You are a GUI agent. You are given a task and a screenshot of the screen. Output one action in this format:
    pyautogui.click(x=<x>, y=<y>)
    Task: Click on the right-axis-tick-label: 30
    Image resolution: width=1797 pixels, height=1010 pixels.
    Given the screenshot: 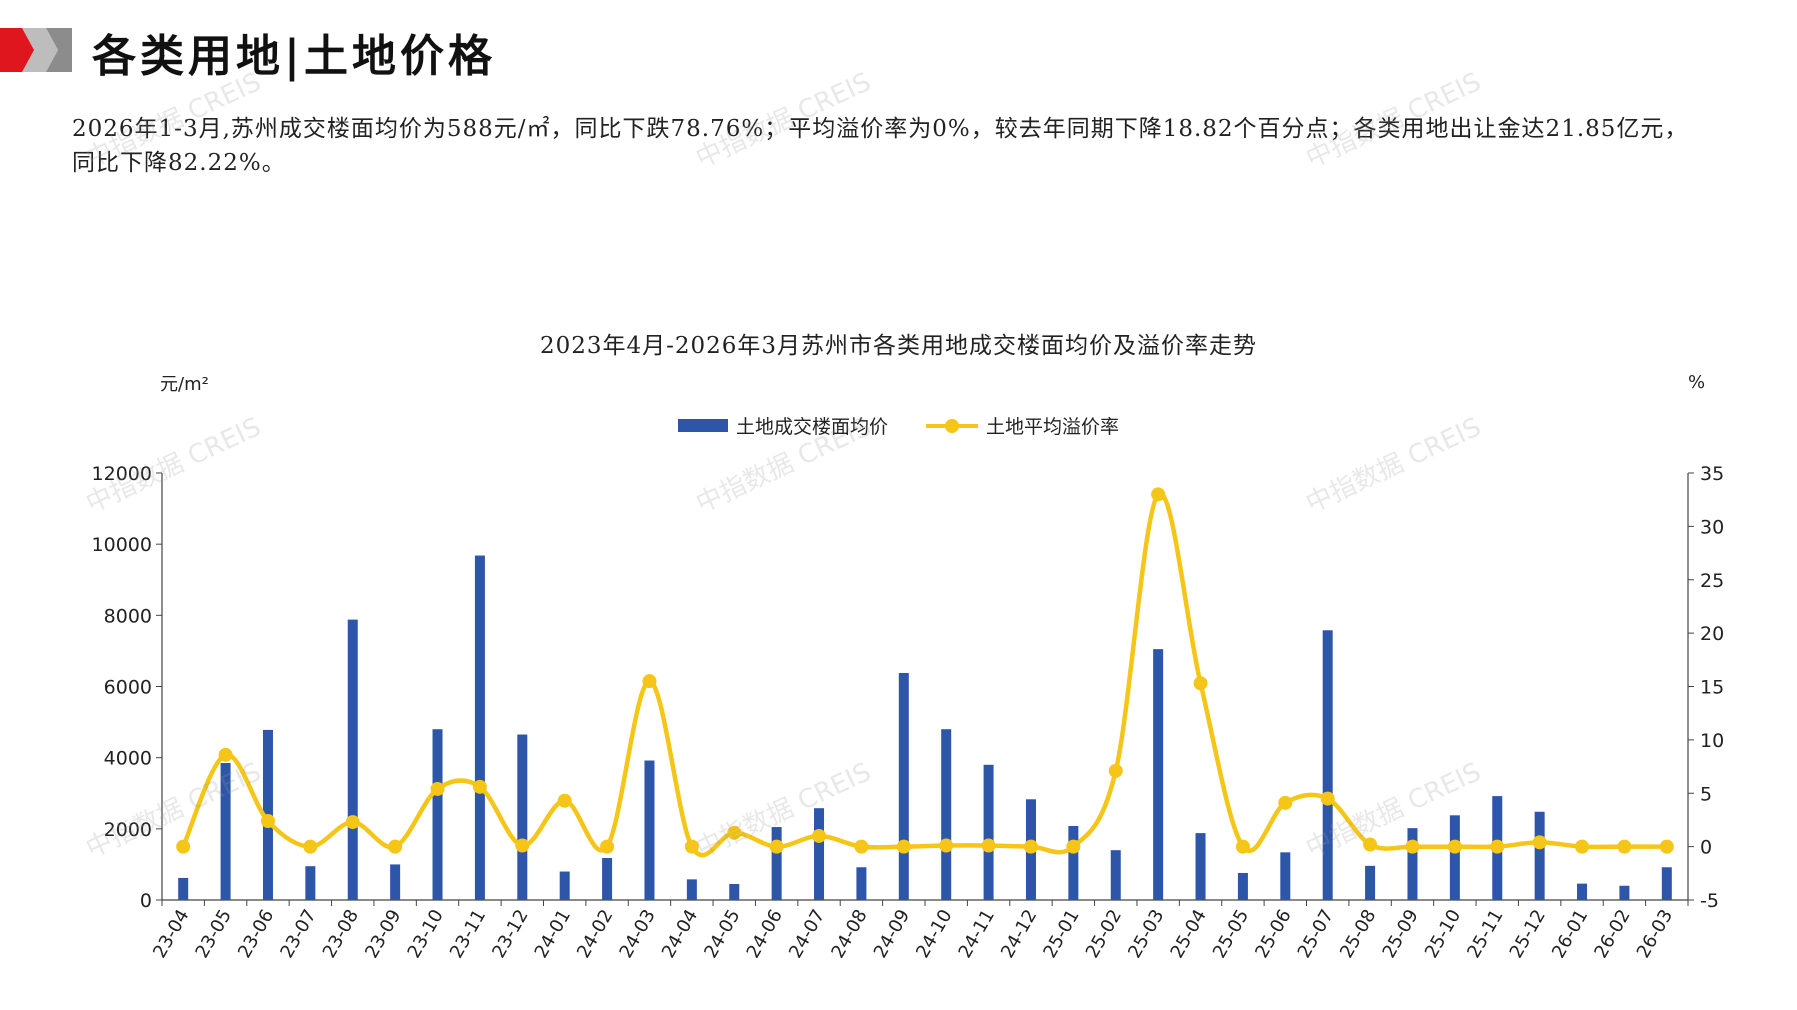 What is the action you would take?
    pyautogui.click(x=1712, y=527)
    